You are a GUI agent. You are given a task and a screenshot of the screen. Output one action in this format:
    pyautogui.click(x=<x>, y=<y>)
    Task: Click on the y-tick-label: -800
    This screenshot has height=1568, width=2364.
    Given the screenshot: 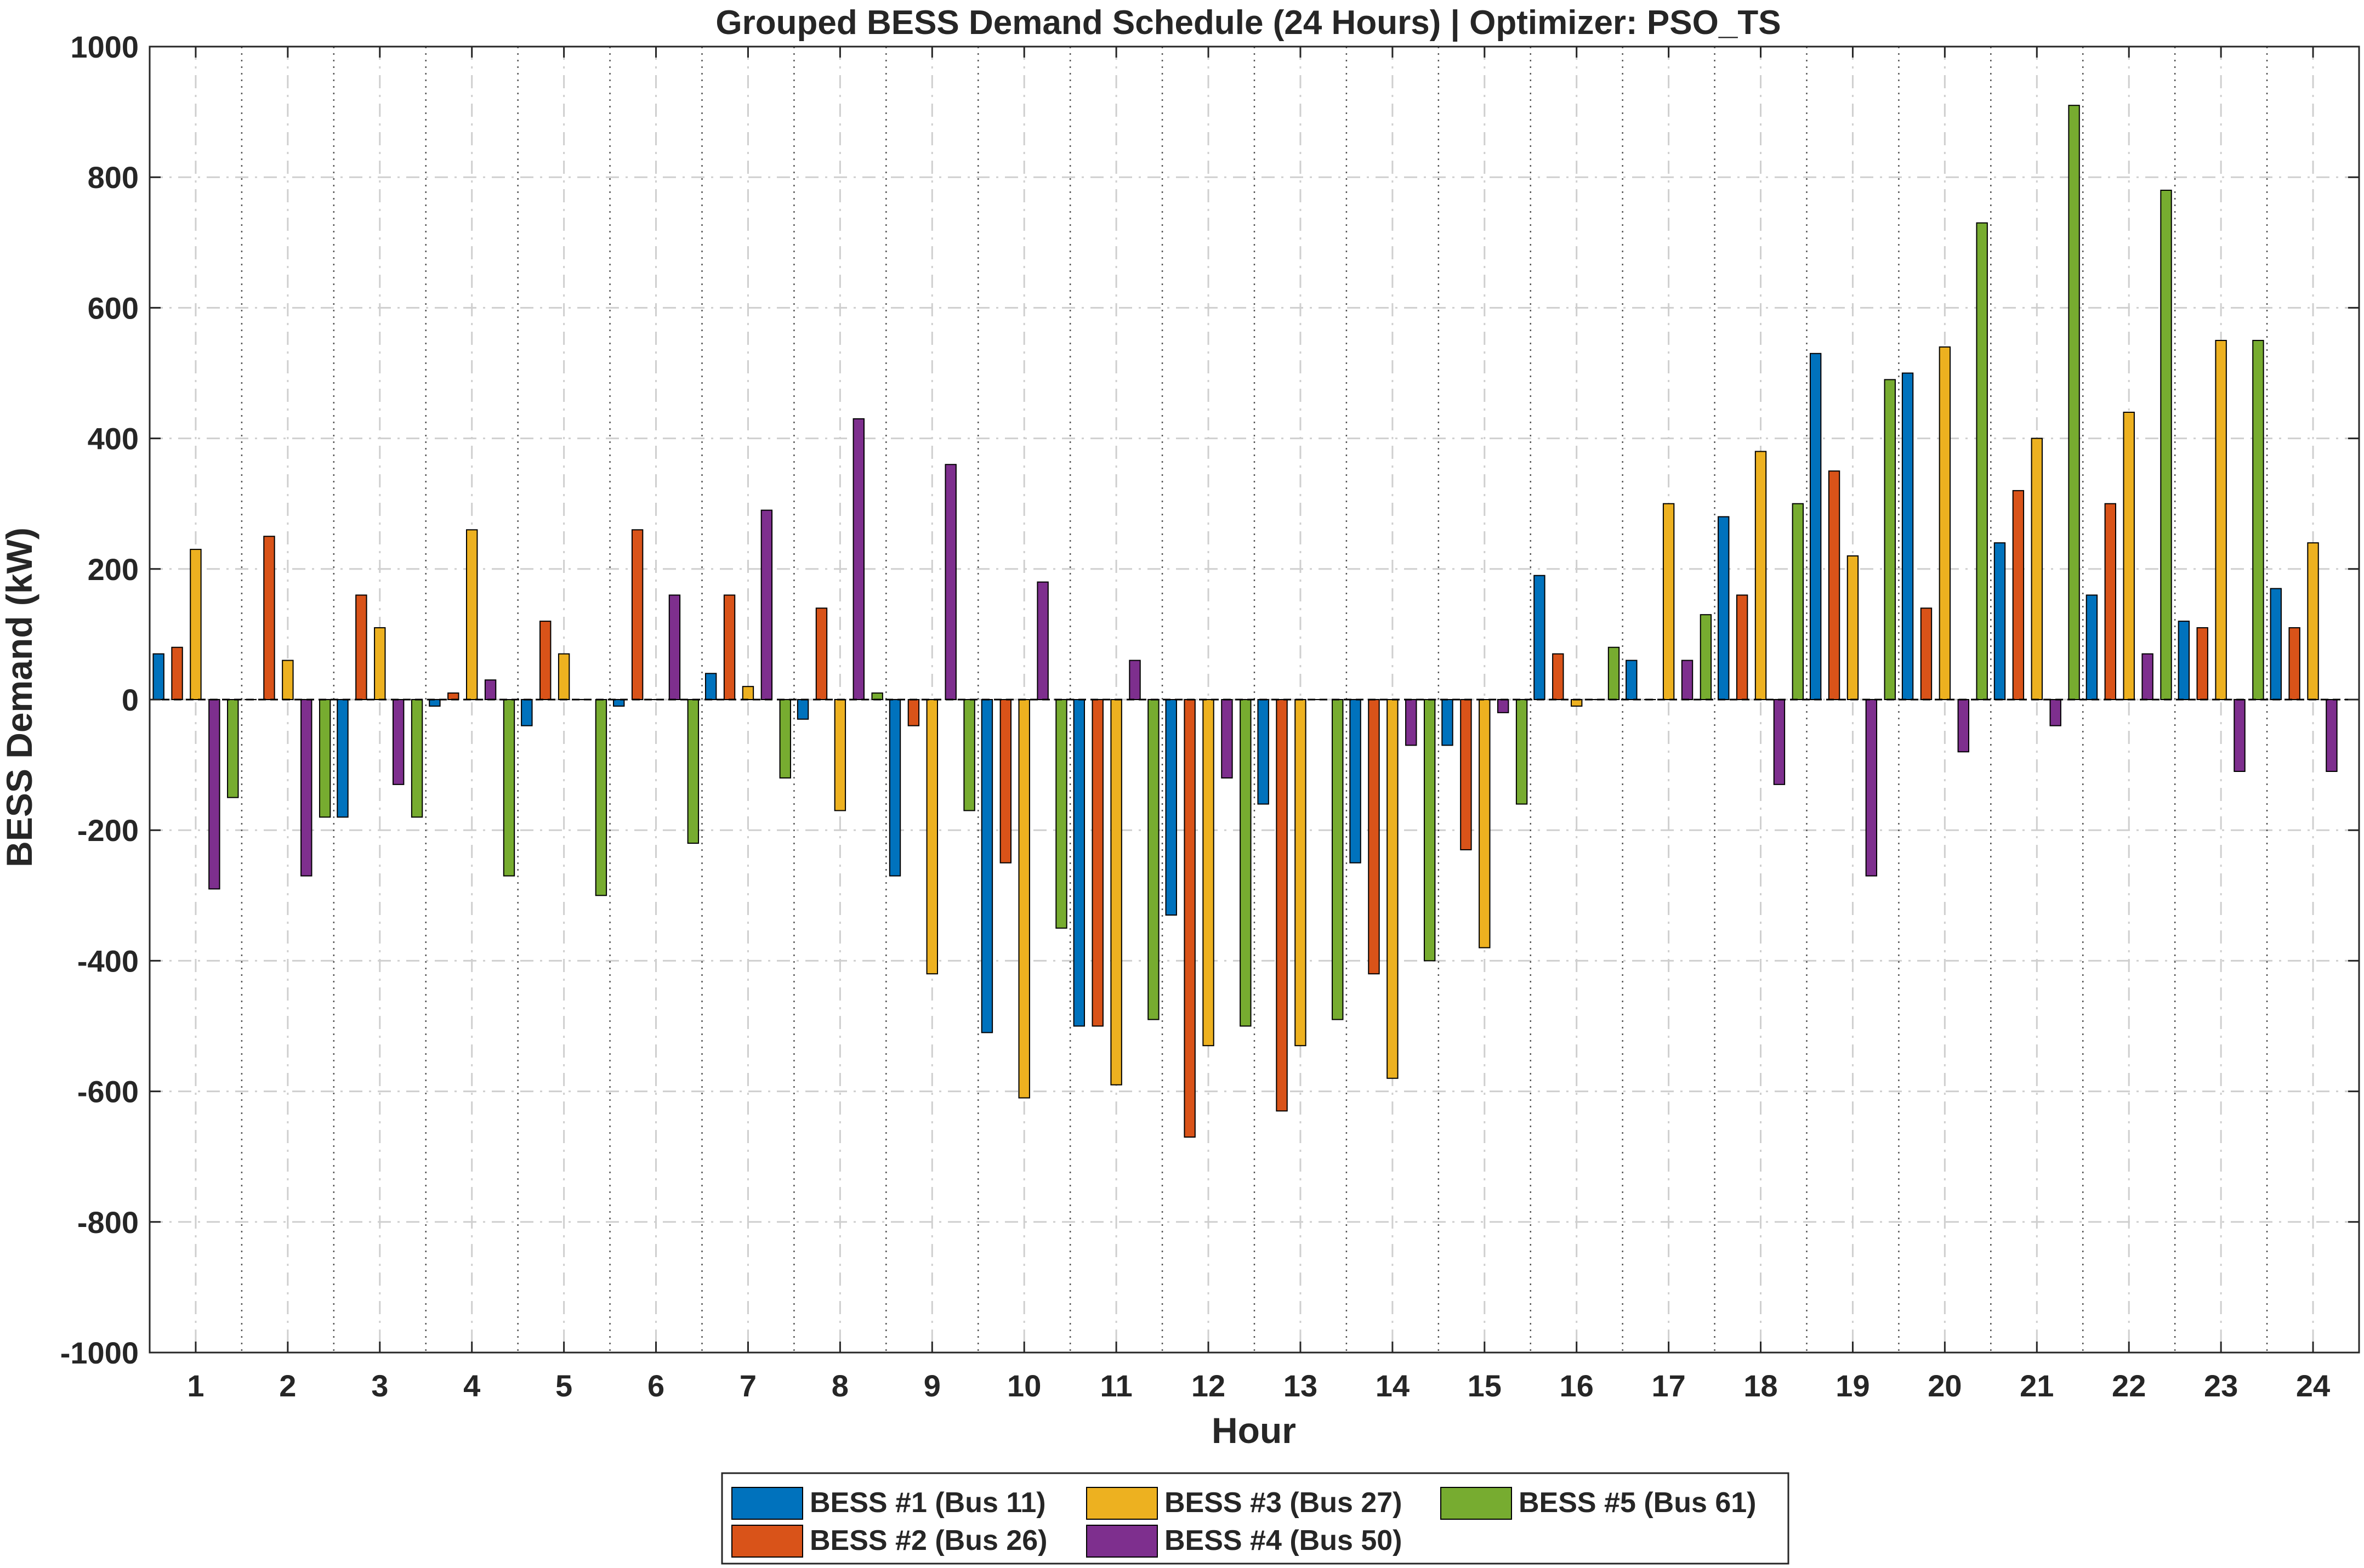 What is the action you would take?
    pyautogui.click(x=108, y=1222)
    